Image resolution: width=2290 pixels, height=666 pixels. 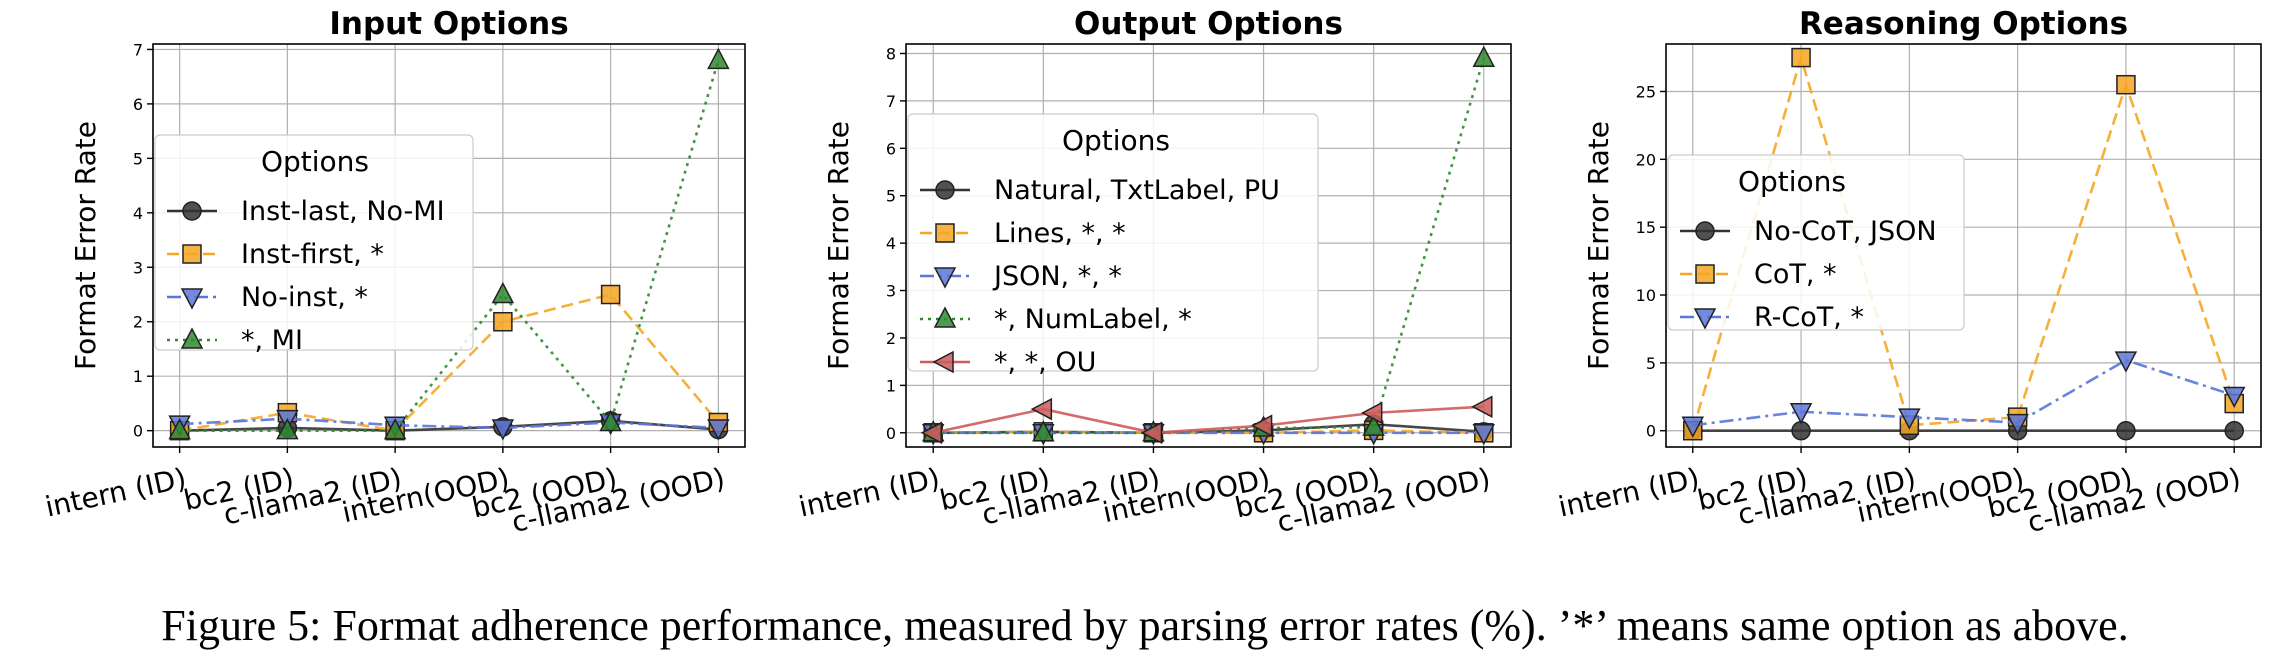 What do you see at coordinates (343, 211) in the screenshot?
I see `legend-entry: Inst-last, No-MI` at bounding box center [343, 211].